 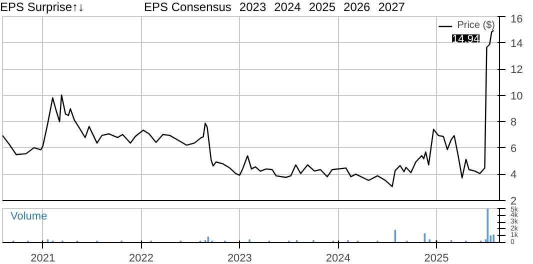 What do you see at coordinates (516, 70) in the screenshot?
I see `y-tick-label: 12` at bounding box center [516, 70].